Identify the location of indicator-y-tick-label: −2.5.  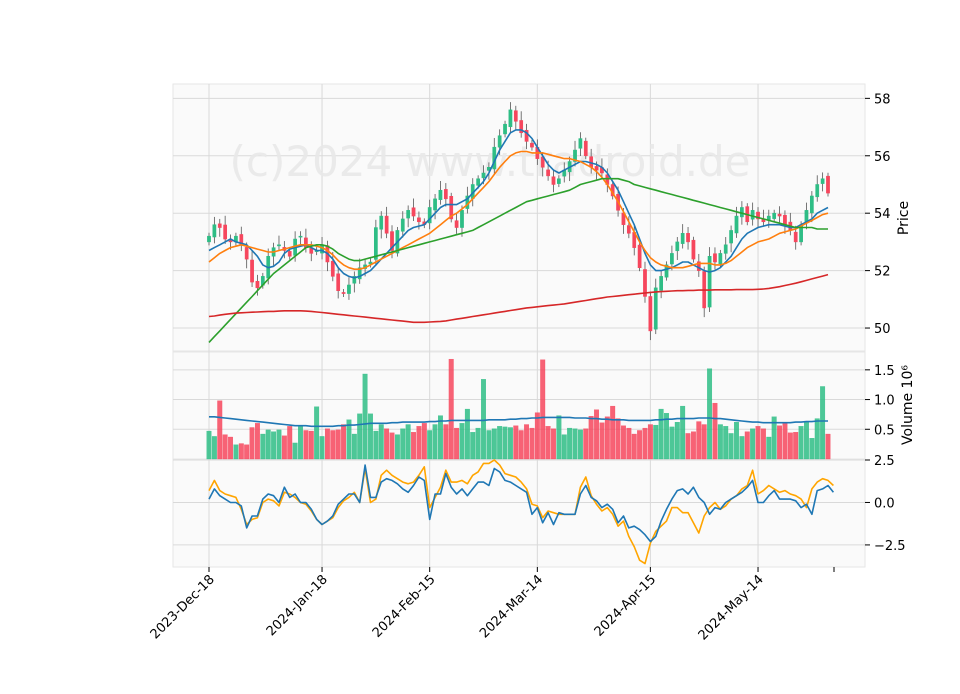
(890, 546).